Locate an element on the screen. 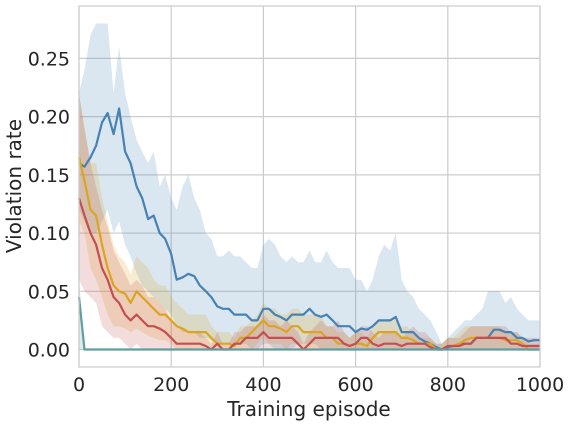 Image resolution: width=568 pixels, height=425 pixels. x-tick-label: 800 is located at coordinates (448, 385).